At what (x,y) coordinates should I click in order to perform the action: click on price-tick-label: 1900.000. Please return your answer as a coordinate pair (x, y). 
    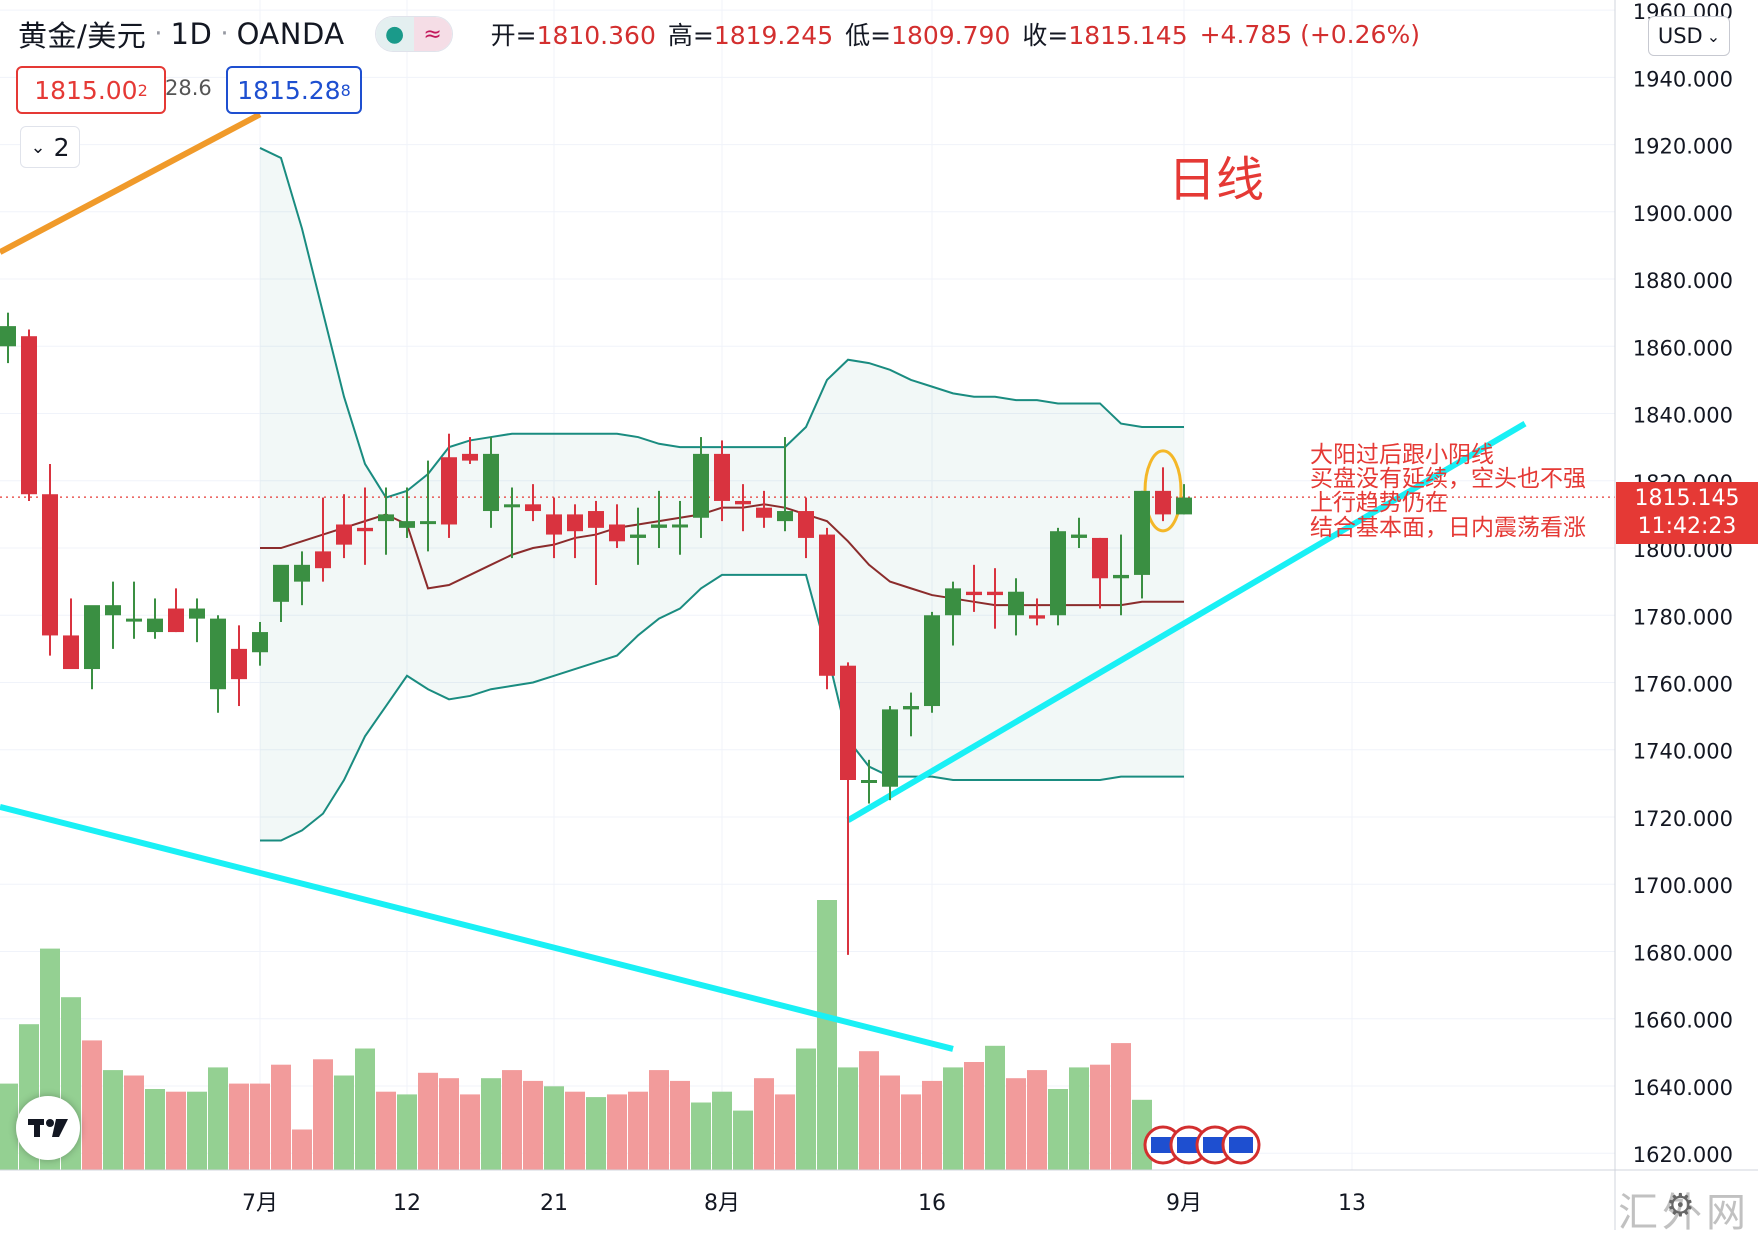
    Looking at the image, I should click on (1683, 214).